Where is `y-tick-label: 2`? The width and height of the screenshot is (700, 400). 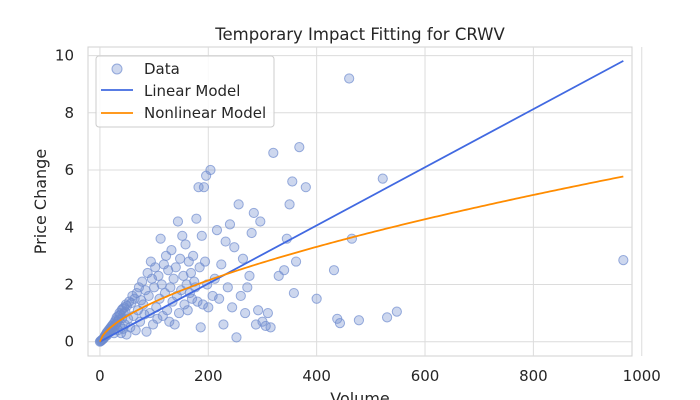
y-tick-label: 2 is located at coordinates (69, 284).